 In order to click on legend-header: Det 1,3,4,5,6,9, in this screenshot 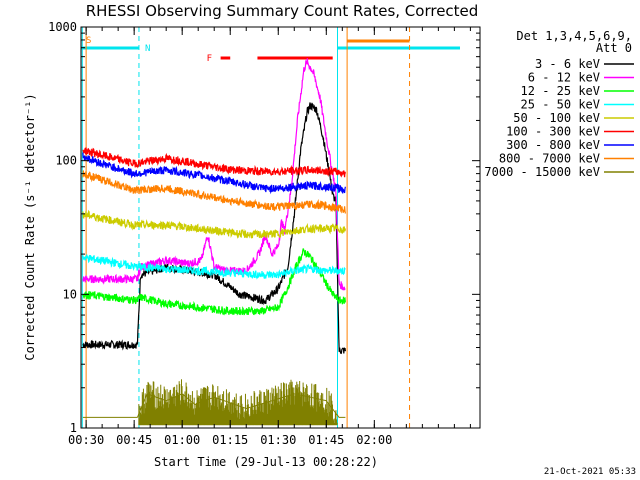, I will do `click(574, 36)`.